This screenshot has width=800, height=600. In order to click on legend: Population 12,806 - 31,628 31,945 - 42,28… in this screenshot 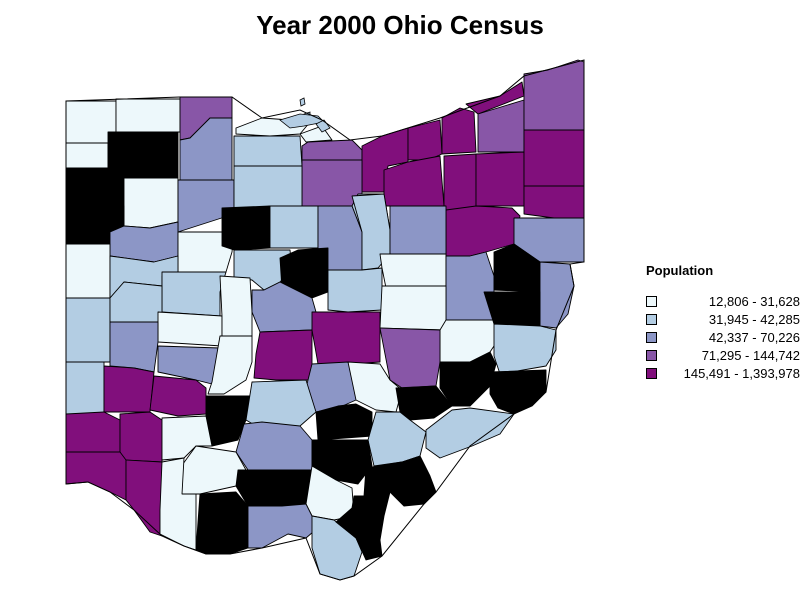, I will do `click(723, 322)`.